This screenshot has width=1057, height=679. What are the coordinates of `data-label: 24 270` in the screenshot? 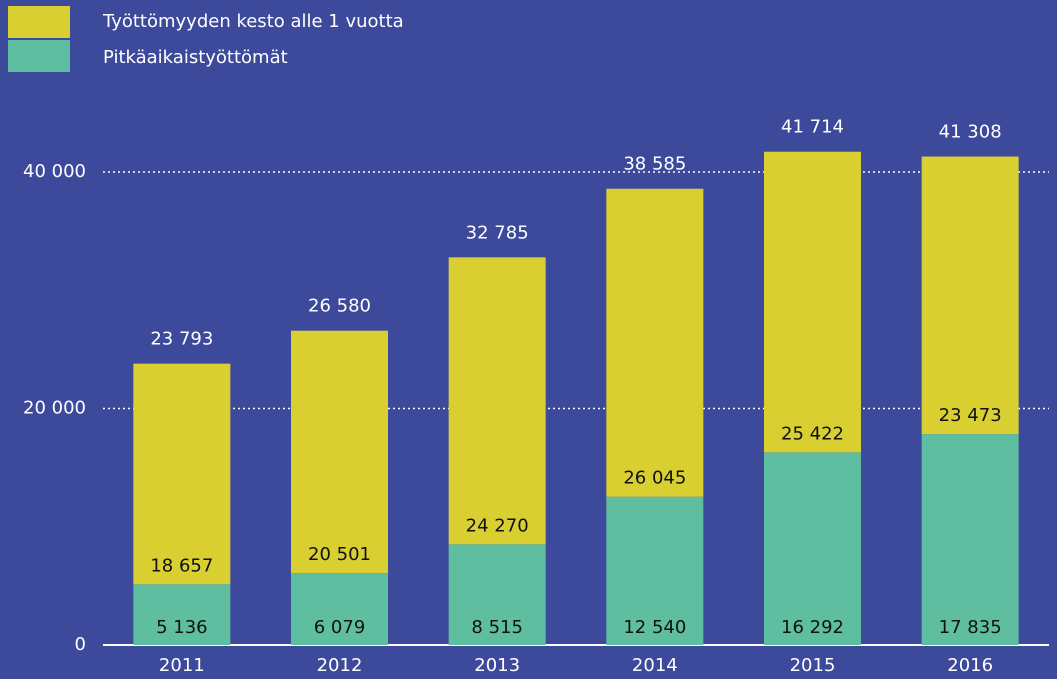 It's located at (497, 525).